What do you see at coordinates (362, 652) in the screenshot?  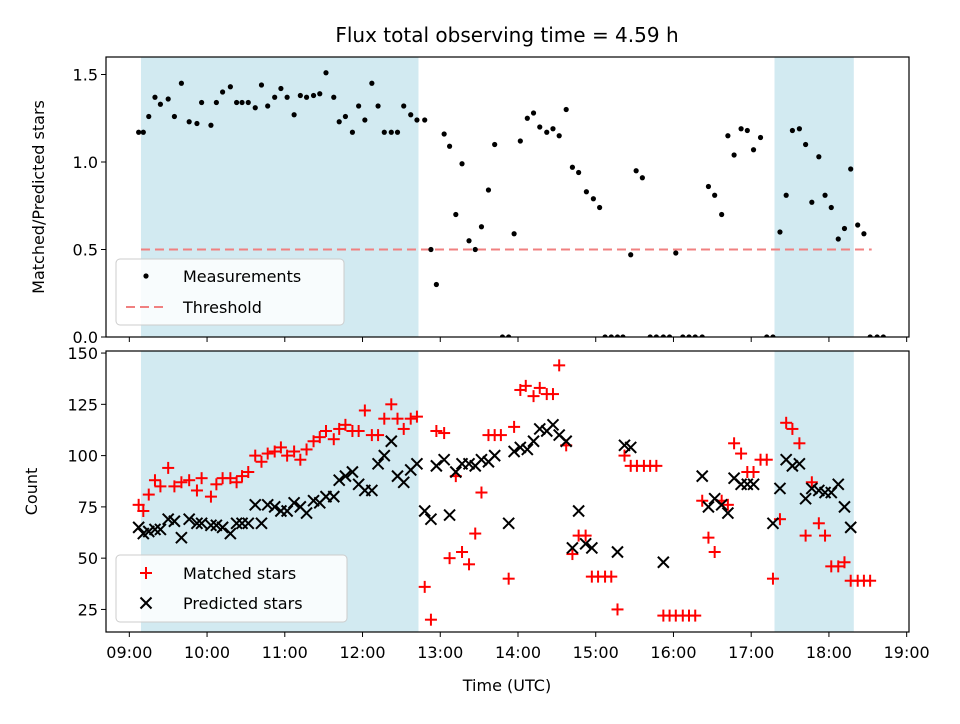 I see `x-tick-label: 12:00` at bounding box center [362, 652].